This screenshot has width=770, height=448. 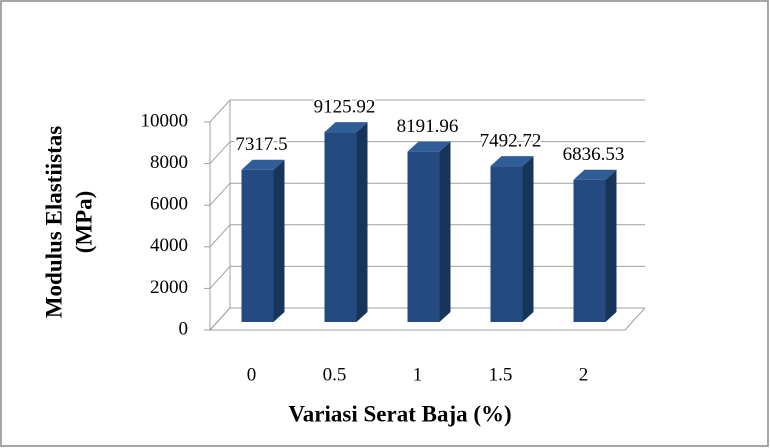 I want to click on value-label: 8191.96, so click(x=428, y=126).